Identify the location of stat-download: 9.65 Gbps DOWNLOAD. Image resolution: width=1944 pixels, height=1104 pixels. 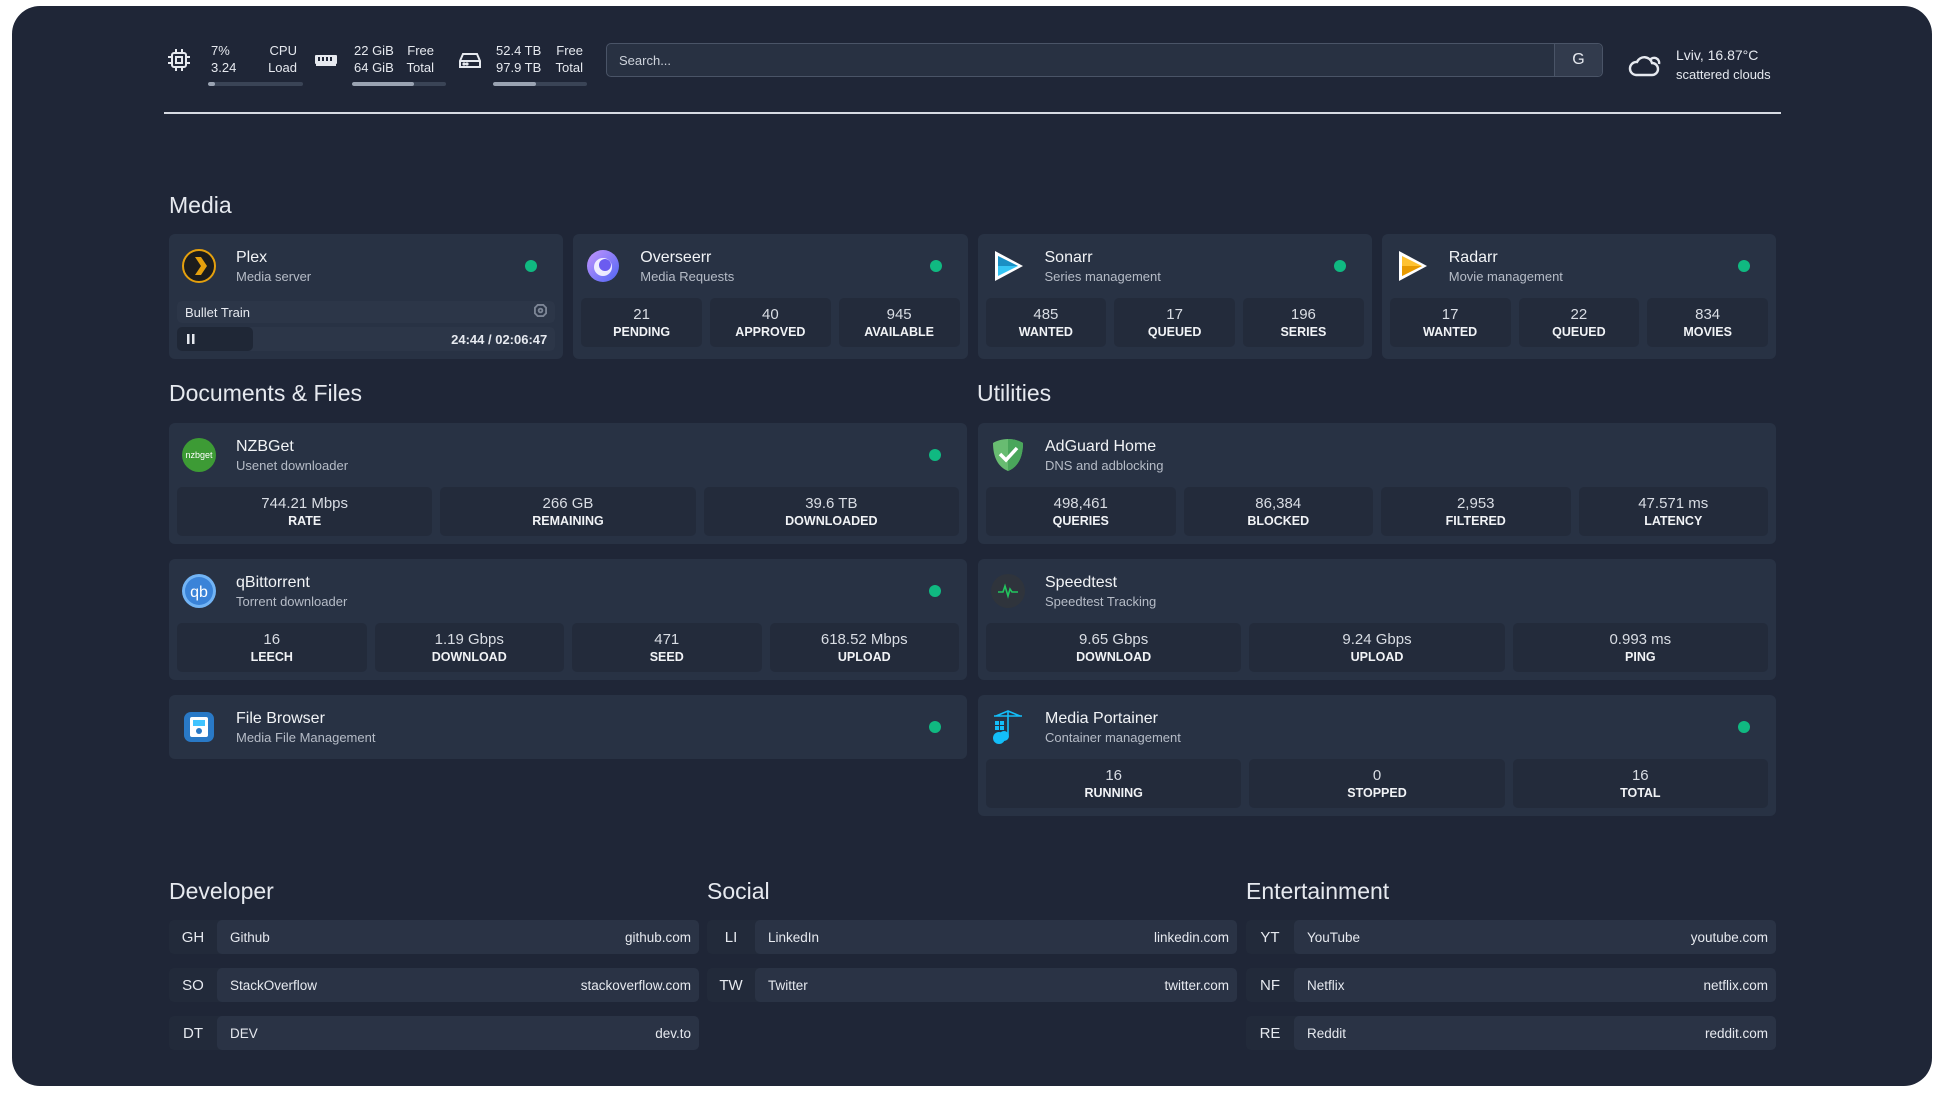
(1114, 647).